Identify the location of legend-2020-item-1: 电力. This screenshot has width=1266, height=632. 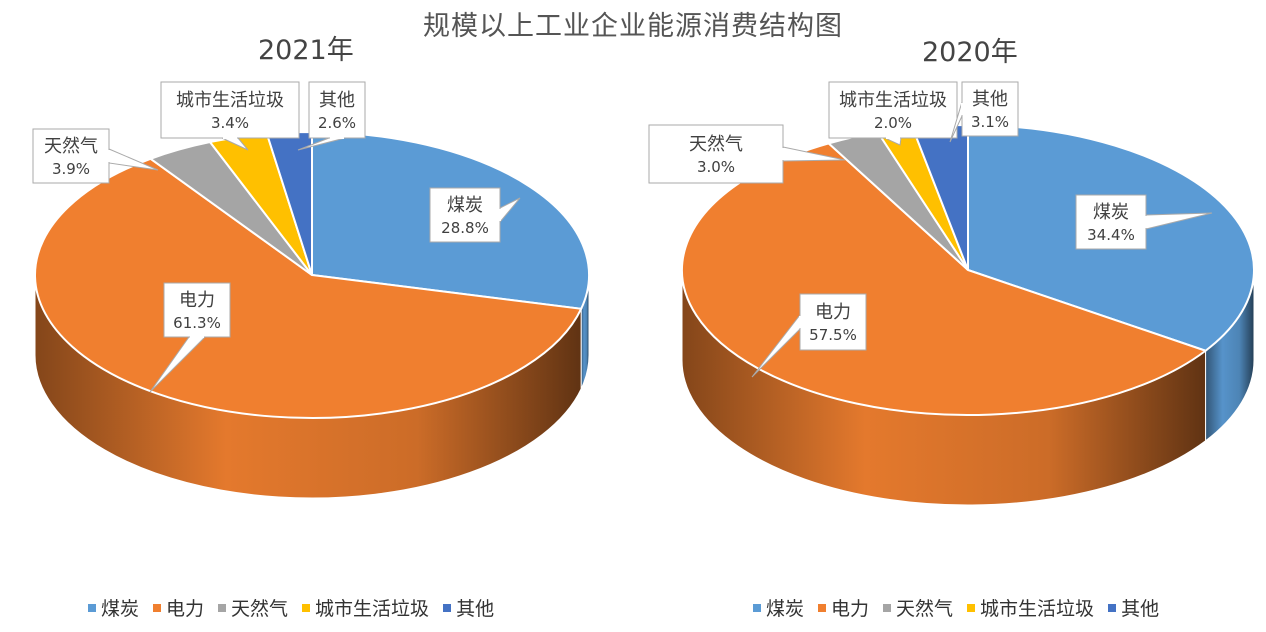
(843, 607).